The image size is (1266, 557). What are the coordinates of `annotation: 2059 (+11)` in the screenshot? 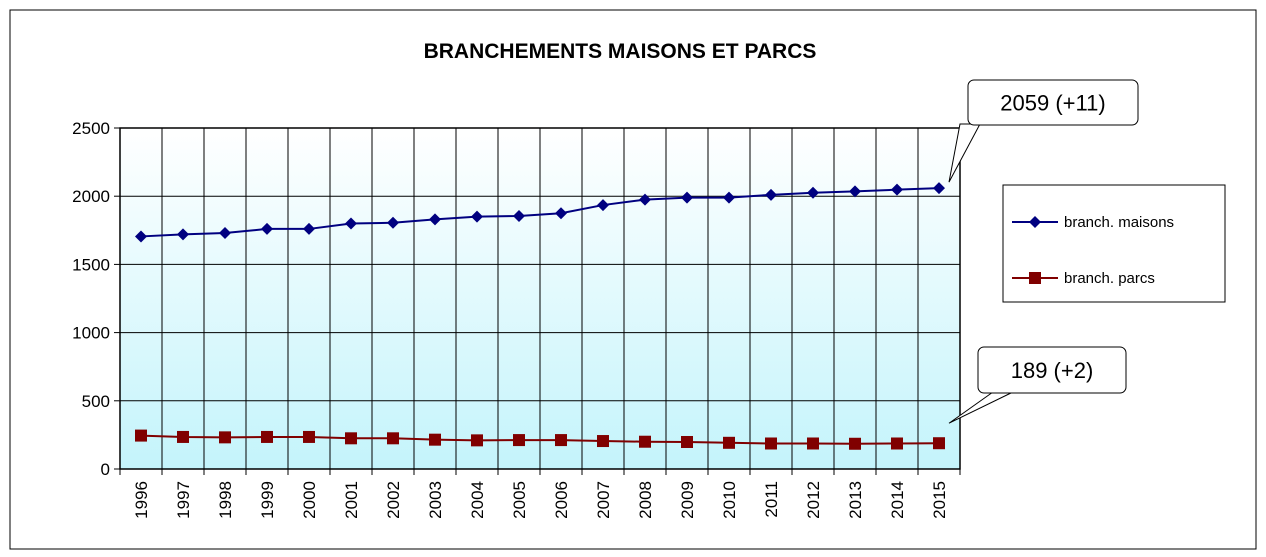 It's located at (1052, 103).